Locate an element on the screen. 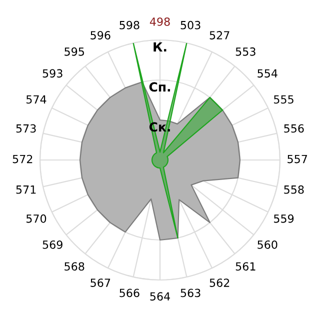  spoke-label: 569 is located at coordinates (52, 244).